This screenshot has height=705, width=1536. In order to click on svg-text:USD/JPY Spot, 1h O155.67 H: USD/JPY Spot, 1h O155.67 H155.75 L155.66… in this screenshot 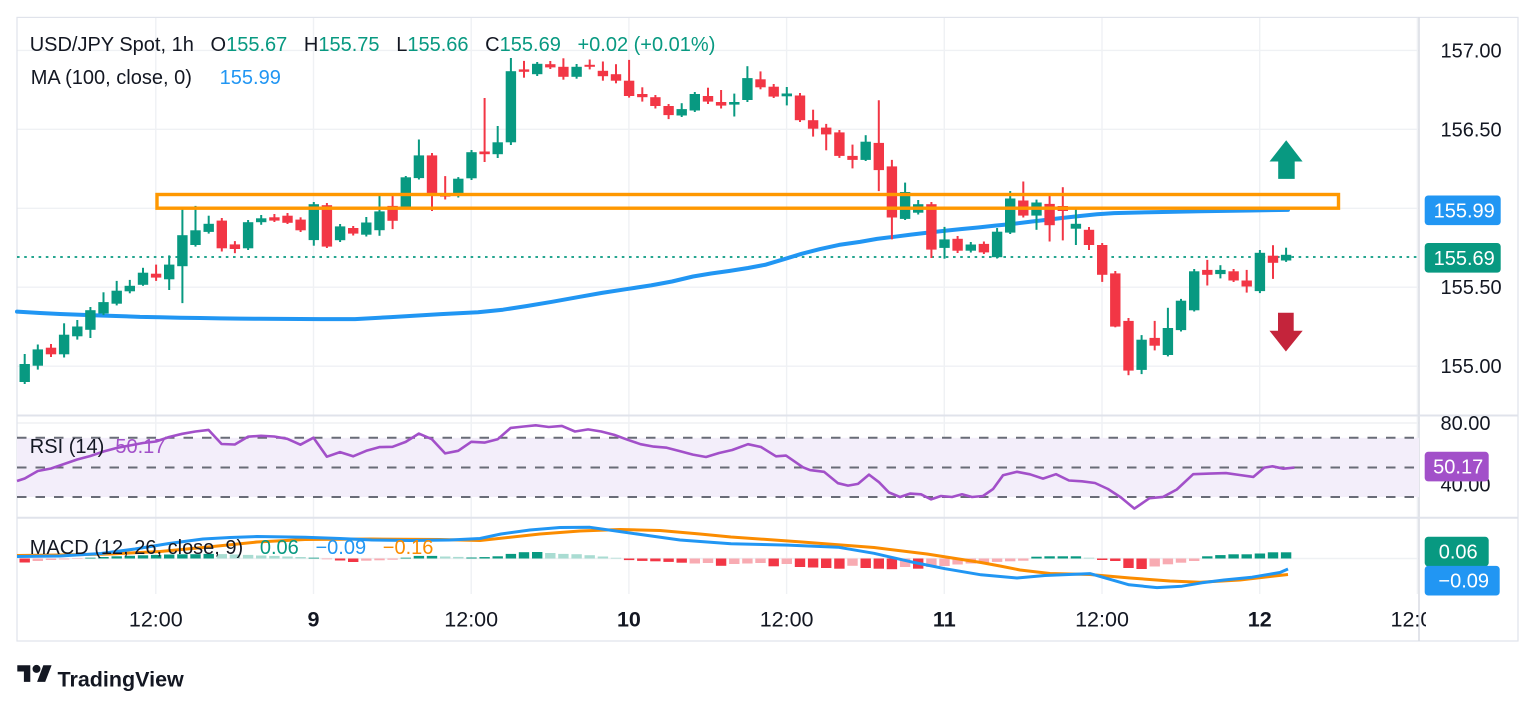, I will do `click(373, 45)`.